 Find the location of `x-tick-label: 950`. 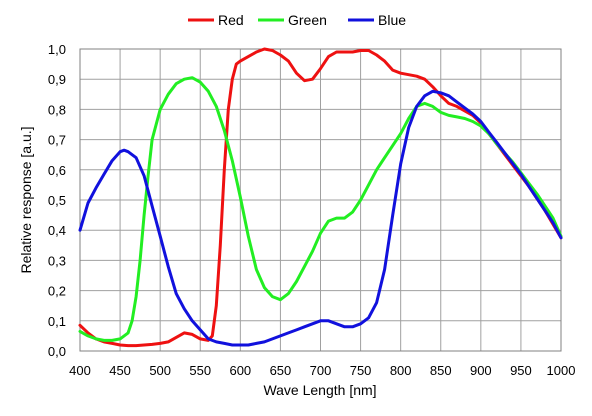

x-tick-label: 950 is located at coordinates (521, 370).